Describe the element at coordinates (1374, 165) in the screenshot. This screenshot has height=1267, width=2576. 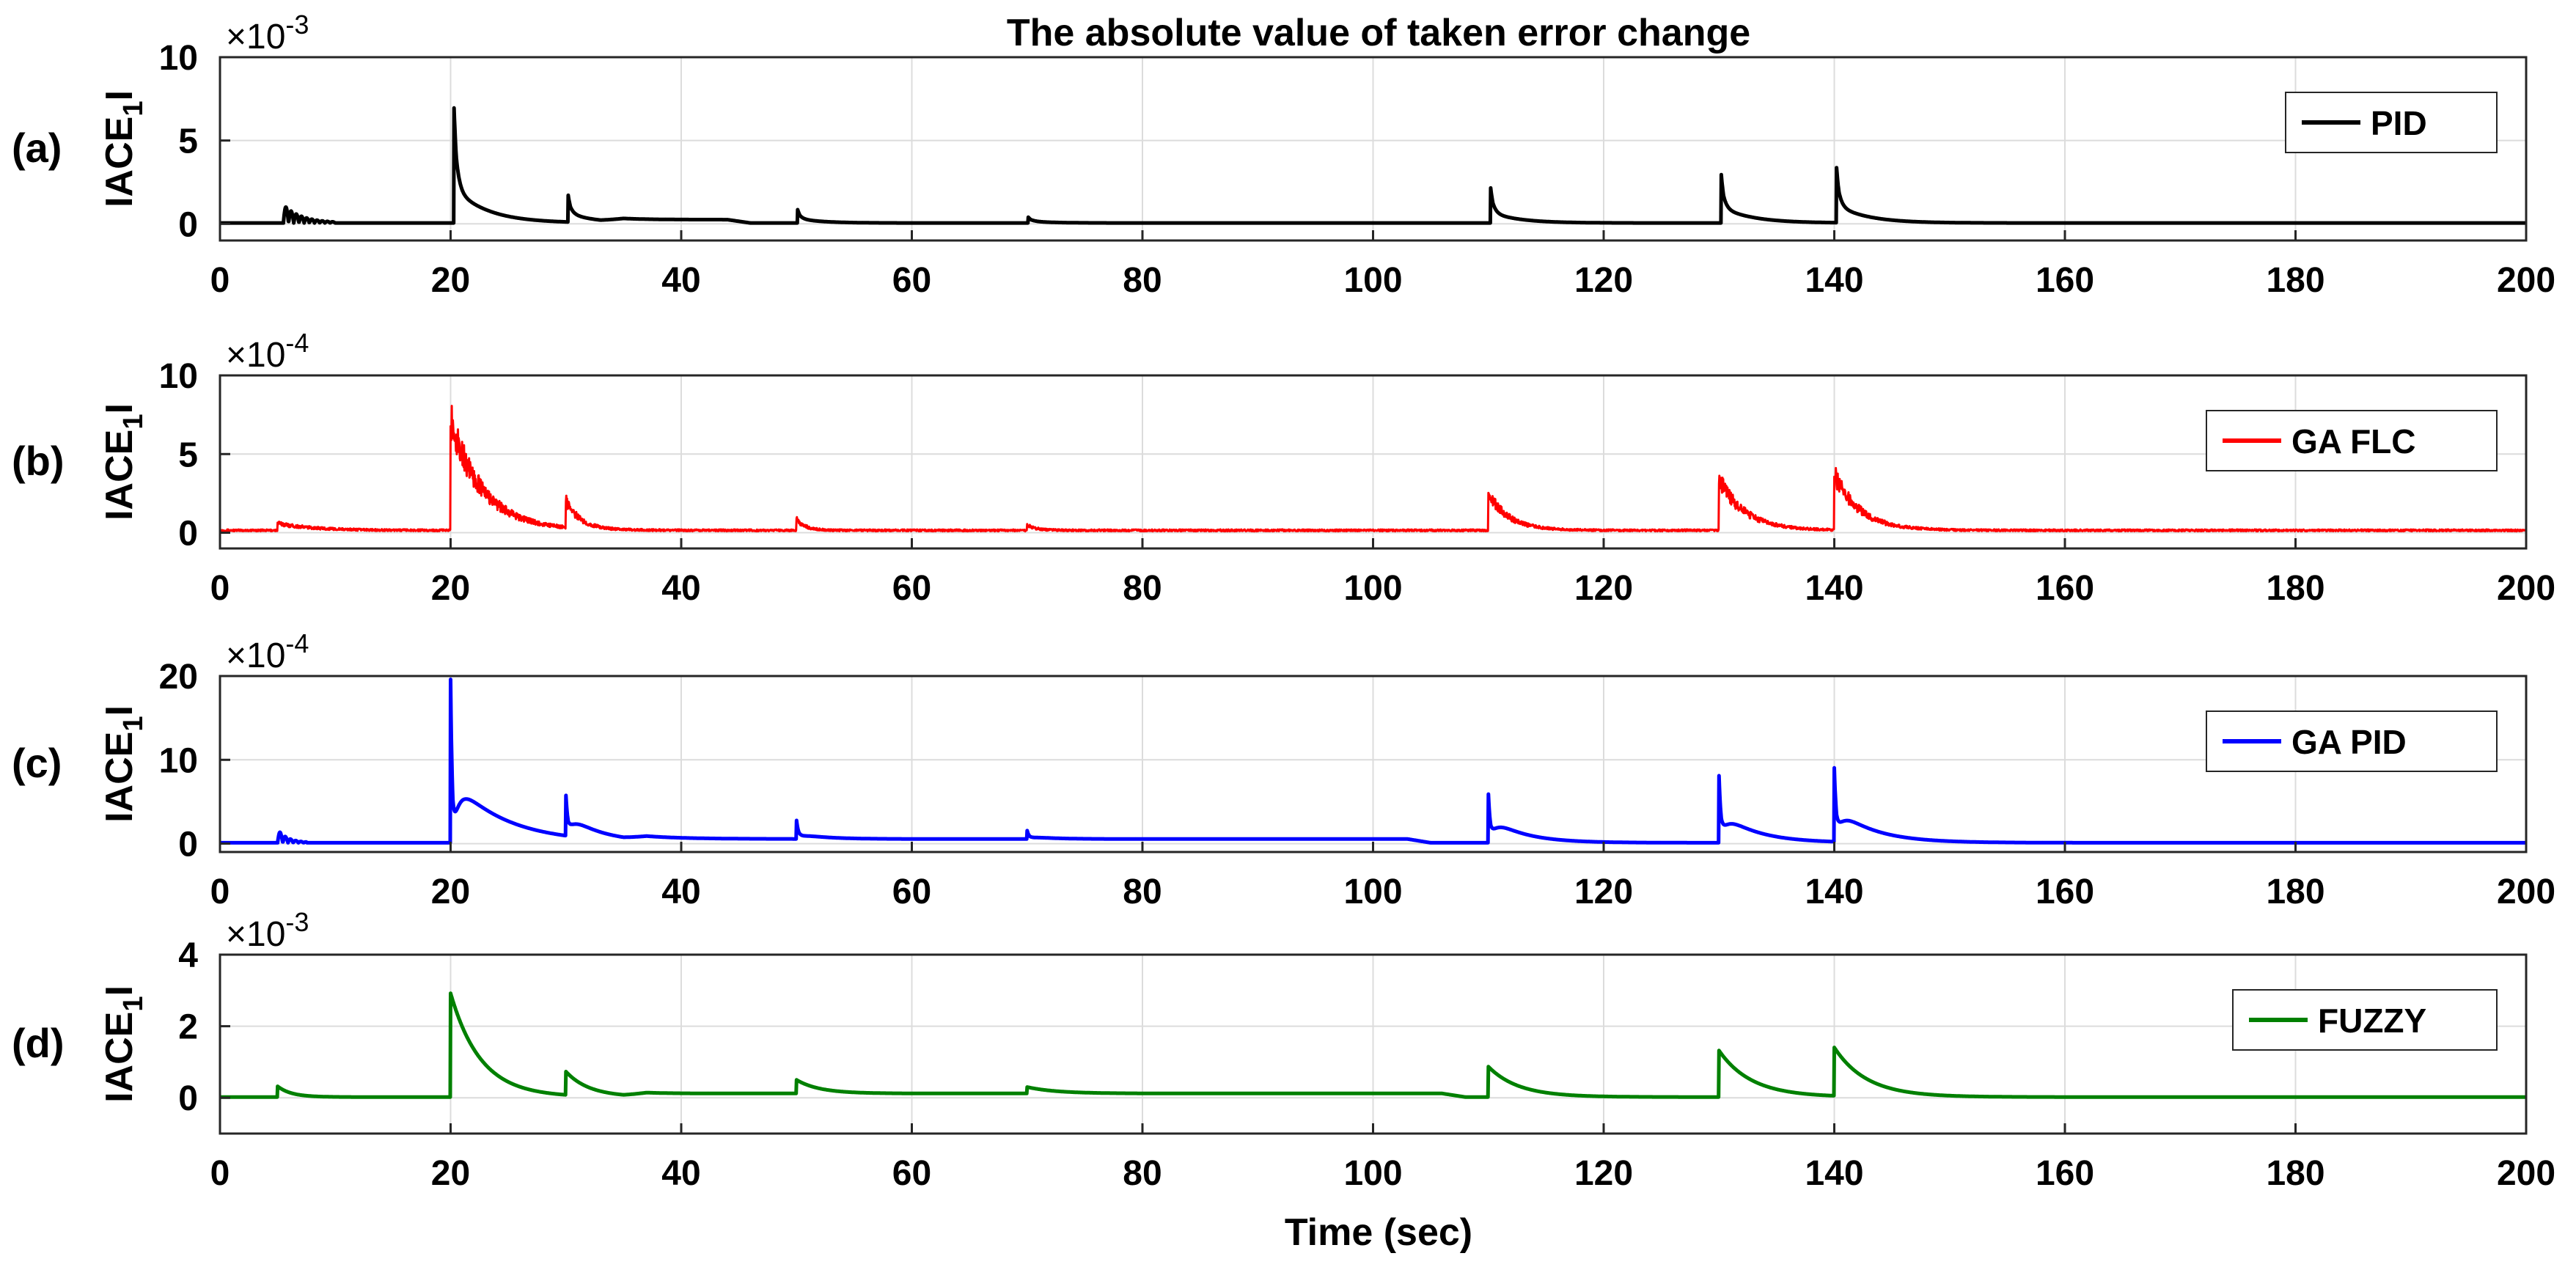
I see `series-line-pid` at that location.